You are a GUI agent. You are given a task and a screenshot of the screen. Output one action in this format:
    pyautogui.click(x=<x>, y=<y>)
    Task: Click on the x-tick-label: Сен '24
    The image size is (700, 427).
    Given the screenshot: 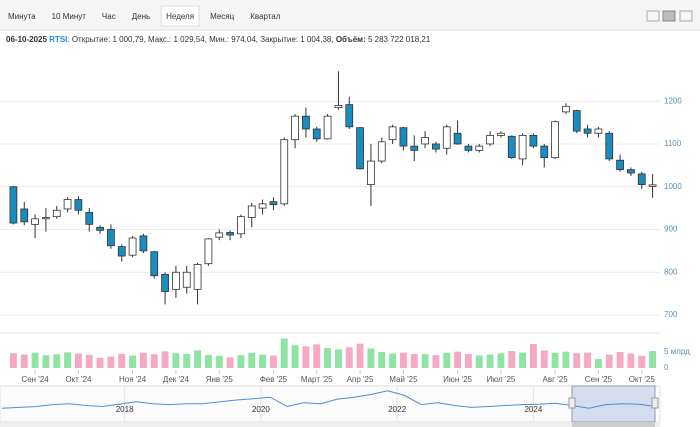 What is the action you would take?
    pyautogui.click(x=35, y=379)
    